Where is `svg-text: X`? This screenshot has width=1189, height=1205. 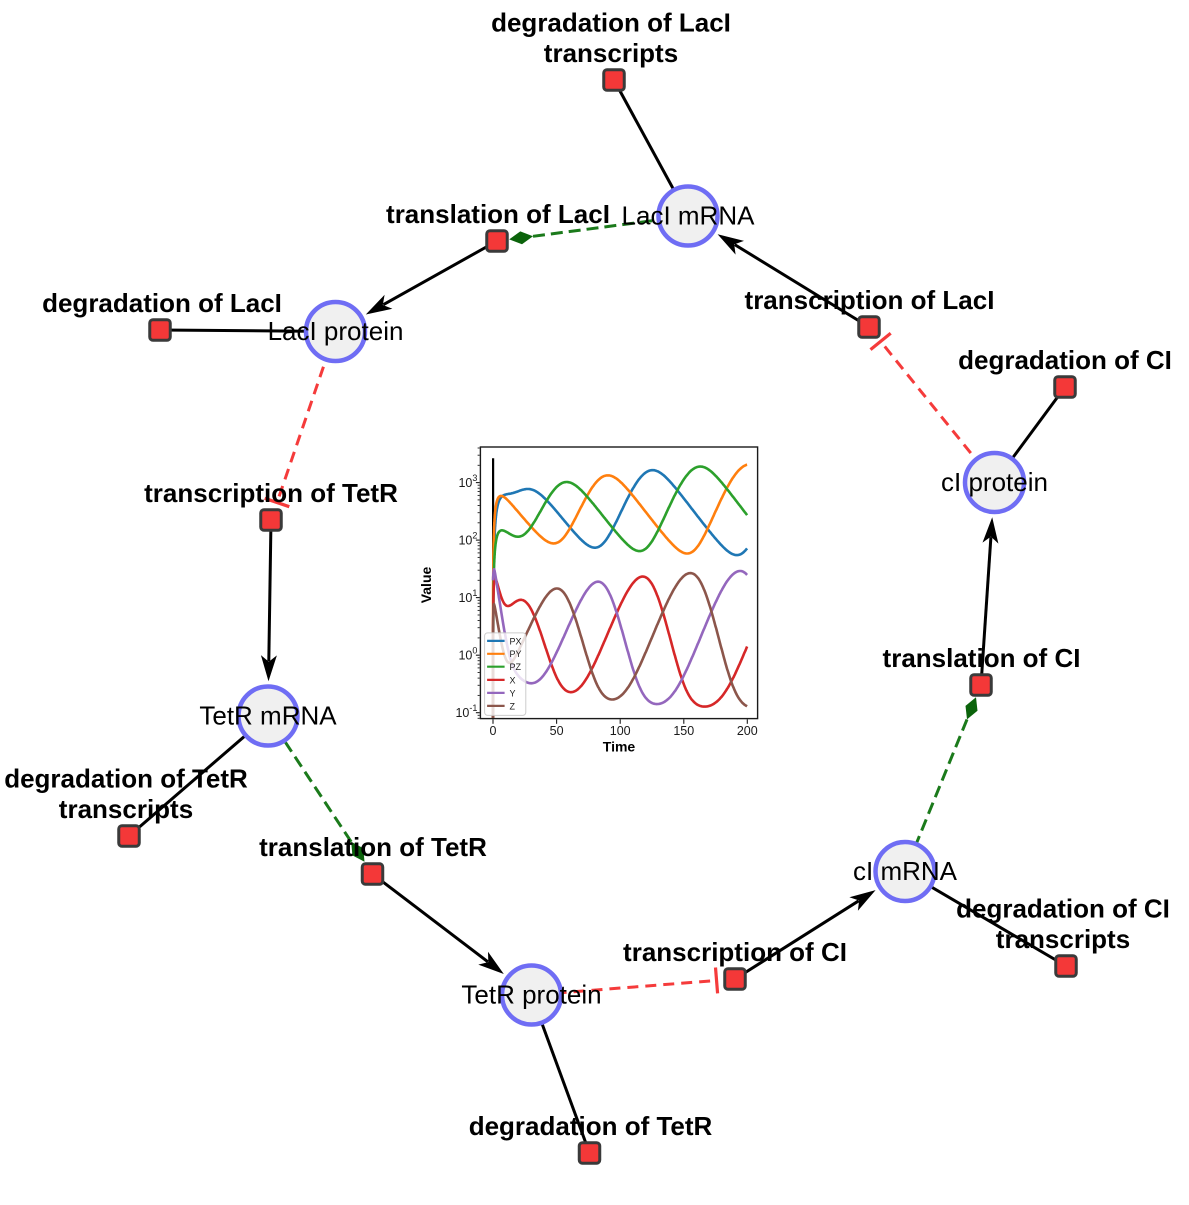 svg-text: X is located at coordinates (513, 680).